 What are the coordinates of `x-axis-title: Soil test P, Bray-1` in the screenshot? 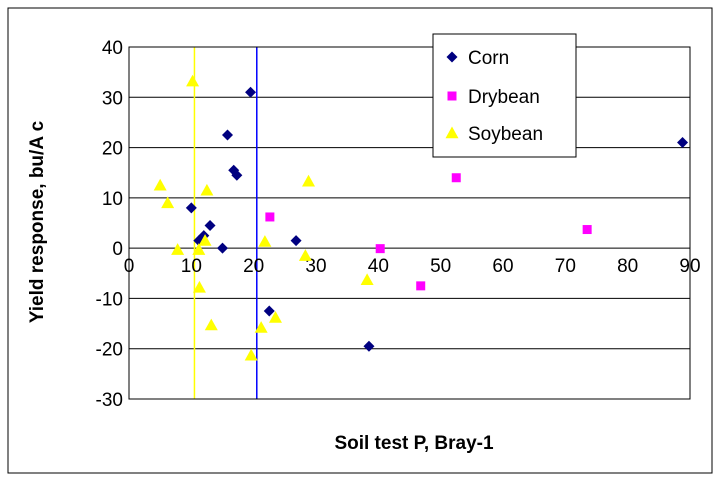 It's located at (414, 443).